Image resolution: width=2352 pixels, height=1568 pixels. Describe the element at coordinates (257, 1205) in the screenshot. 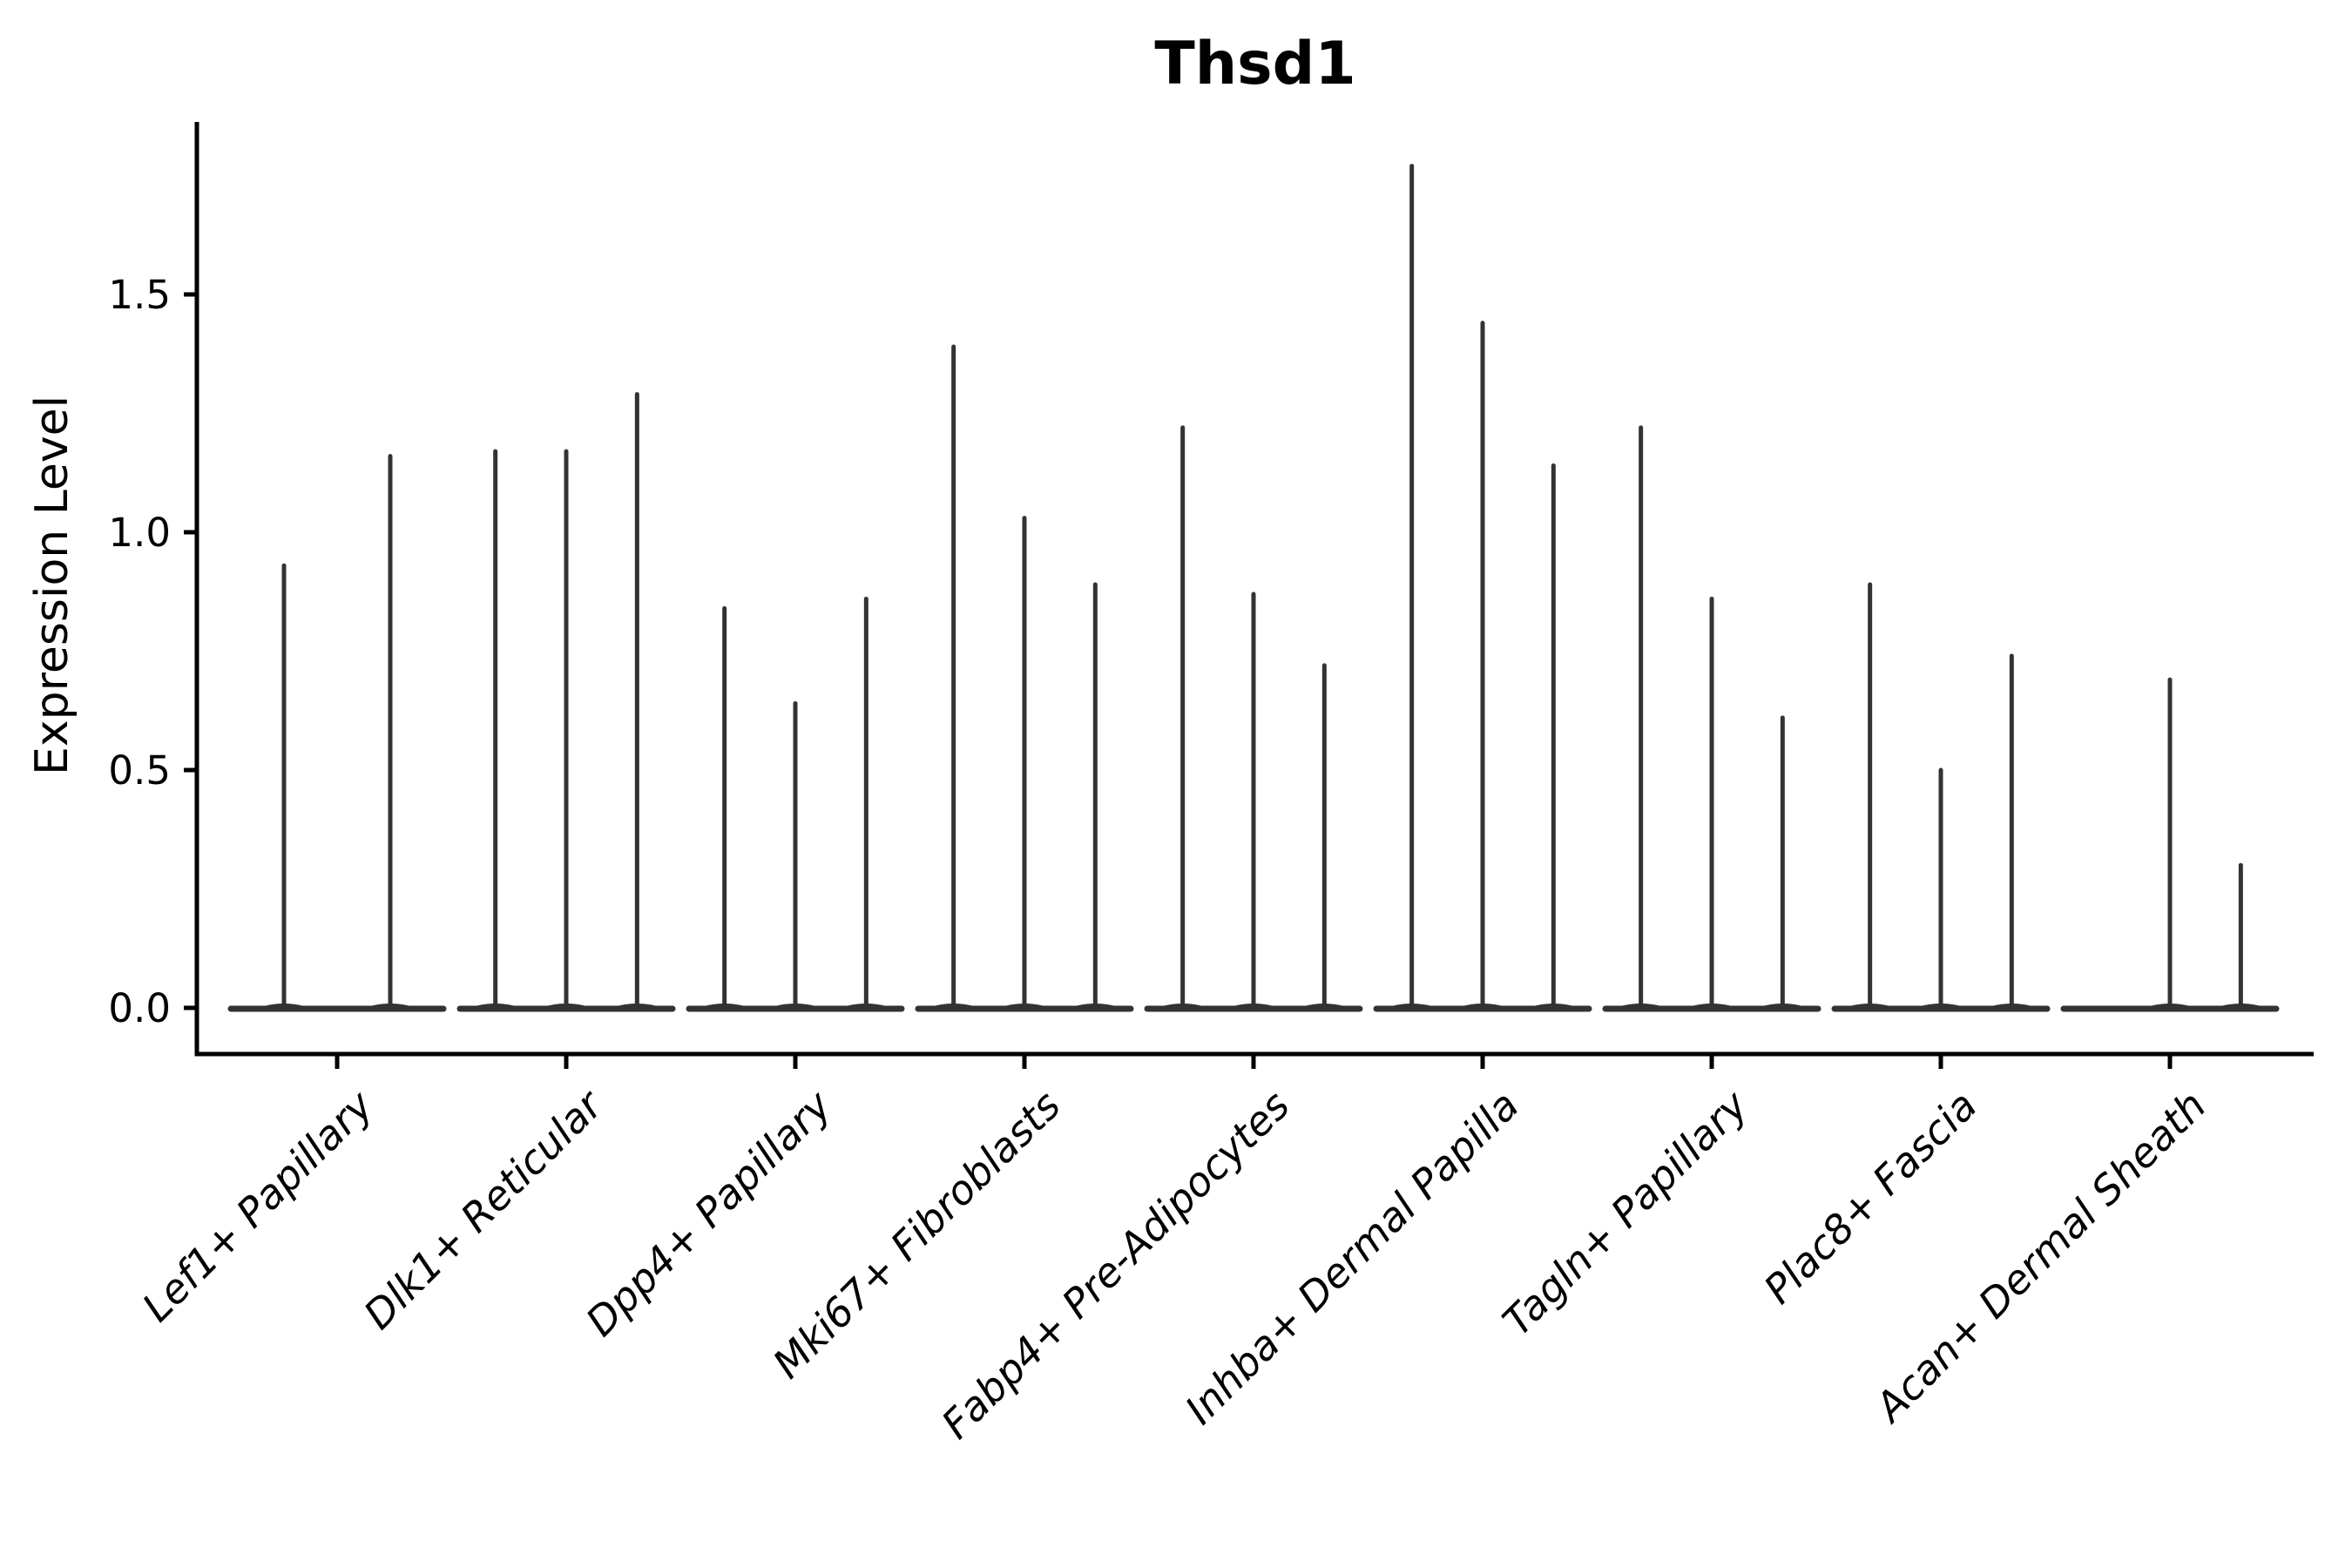

I see `x-tick-label: Lef1+ Papillary` at that location.